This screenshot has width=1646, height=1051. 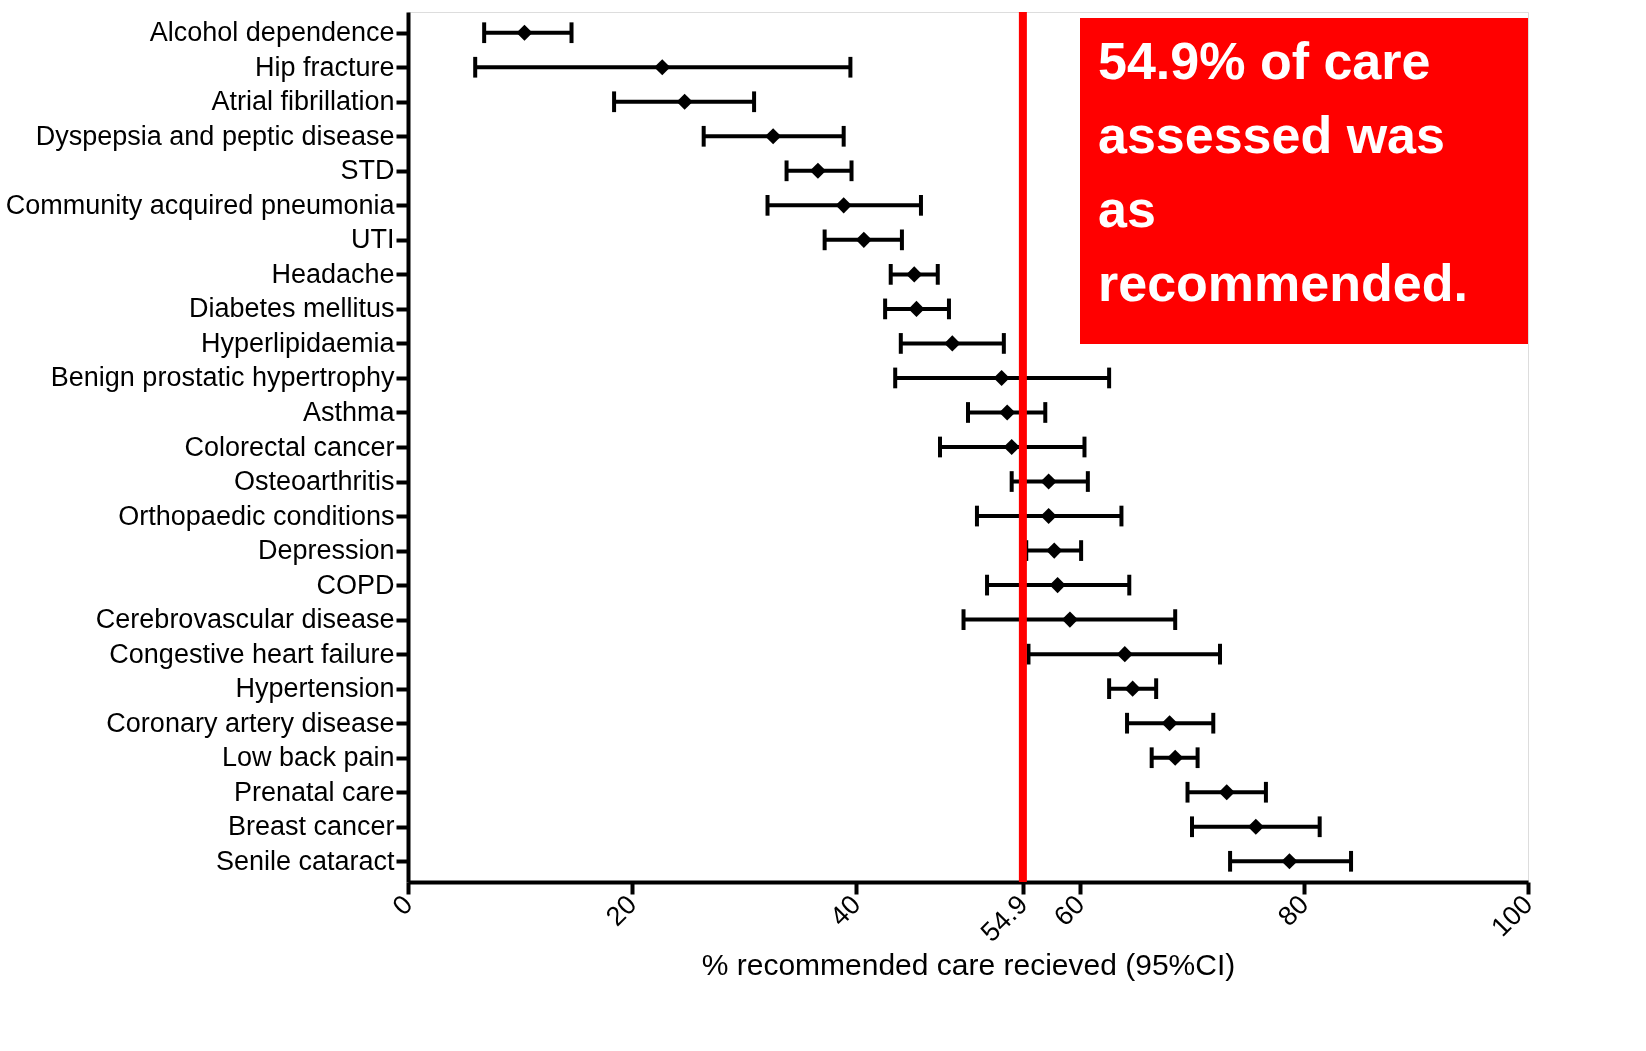 What do you see at coordinates (314, 791) in the screenshot?
I see `y-tick-label: Prenatal care` at bounding box center [314, 791].